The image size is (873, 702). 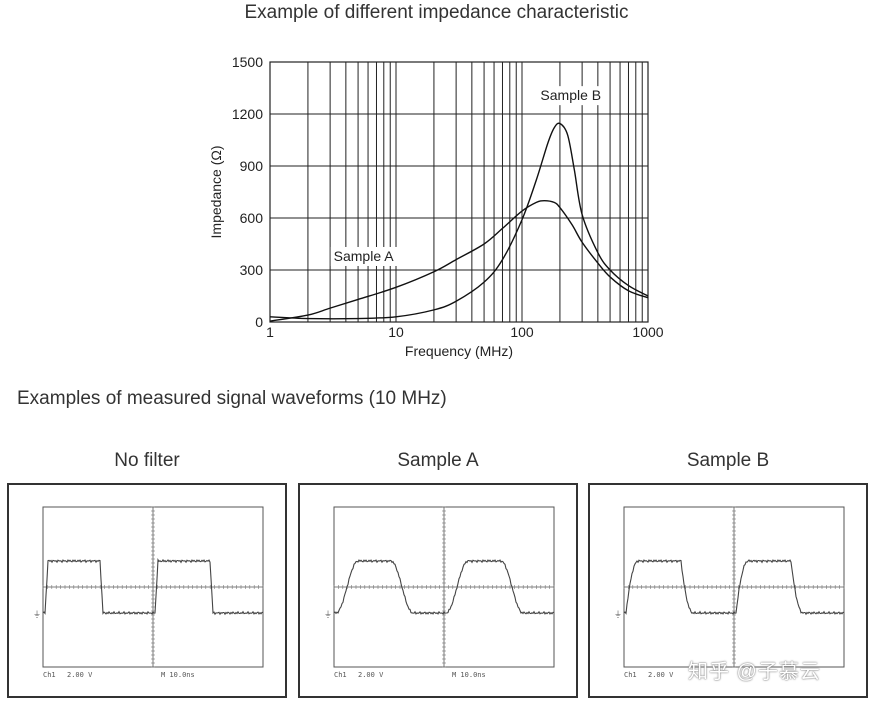 What do you see at coordinates (728, 460) in the screenshot?
I see `panel-label-sample-b: Sample B` at bounding box center [728, 460].